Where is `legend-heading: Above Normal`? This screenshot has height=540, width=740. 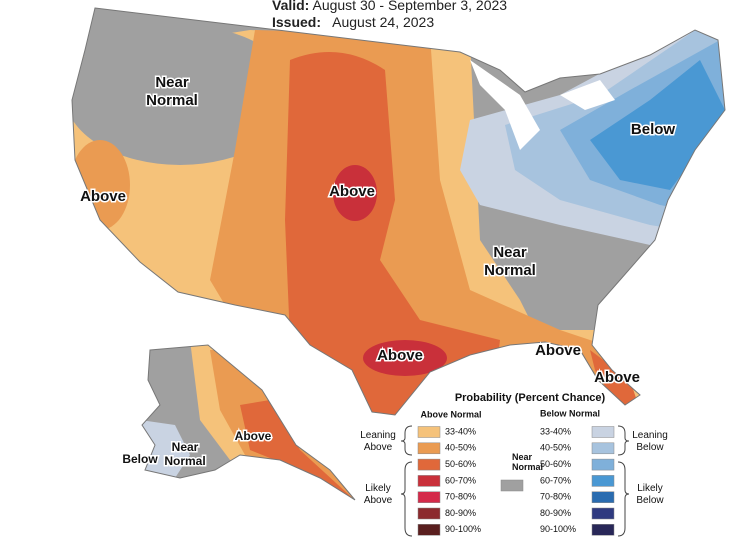
legend-heading: Above Normal is located at coordinates (450, 414).